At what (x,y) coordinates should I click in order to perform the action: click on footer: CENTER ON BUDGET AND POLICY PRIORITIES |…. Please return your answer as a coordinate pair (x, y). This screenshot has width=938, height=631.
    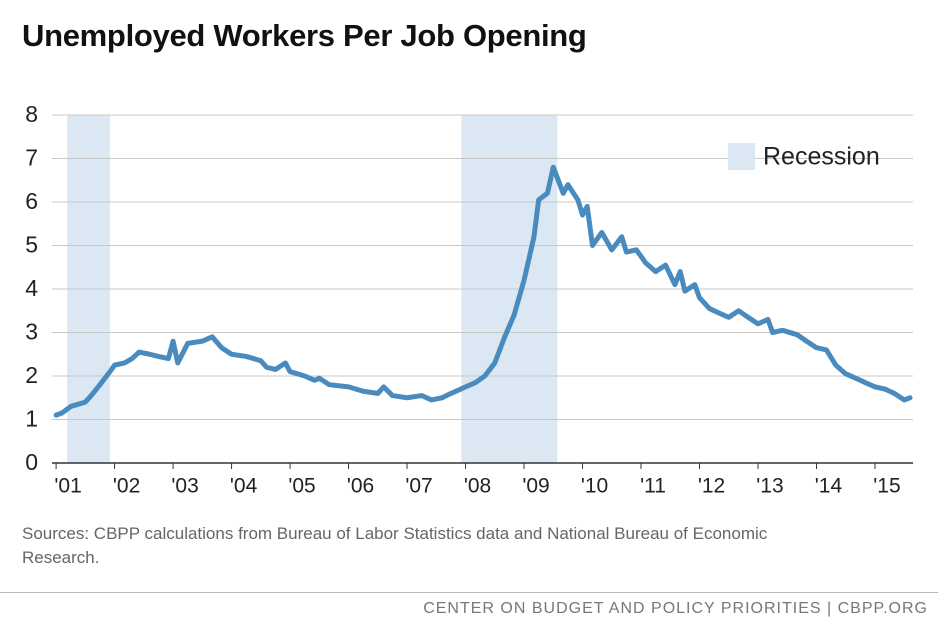
    Looking at the image, I should click on (675, 608).